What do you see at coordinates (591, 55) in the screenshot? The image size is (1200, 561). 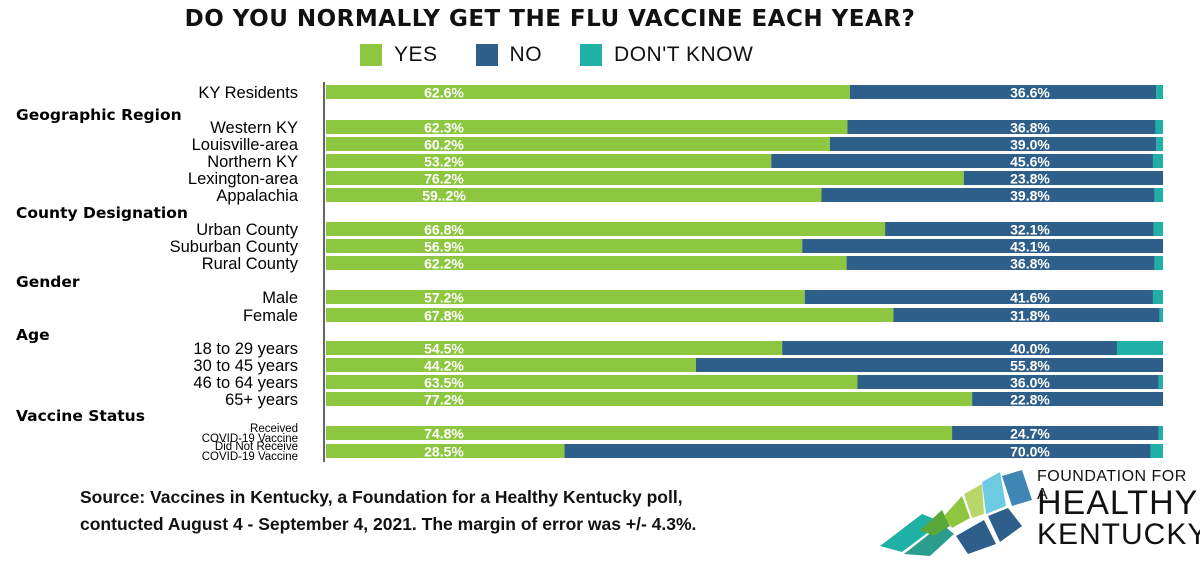 I see `legend-swatch-dont-know` at bounding box center [591, 55].